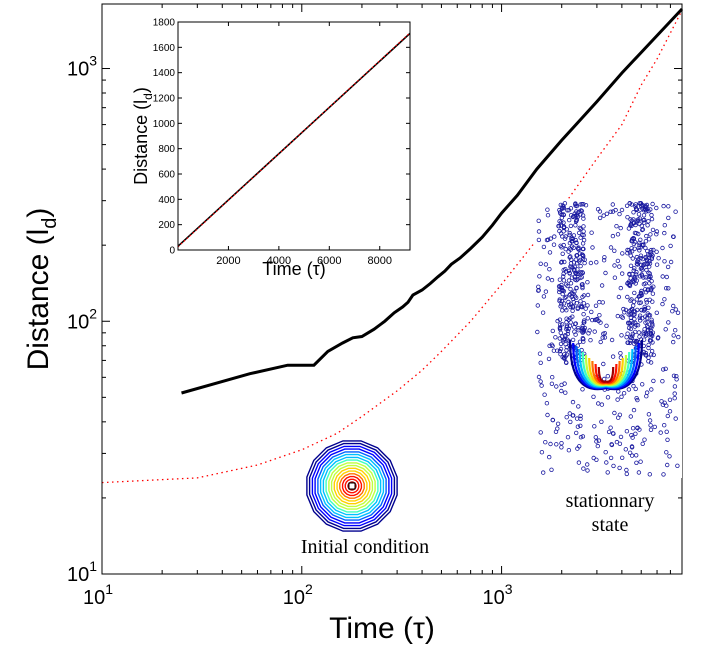 The height and width of the screenshot is (646, 701). Describe the element at coordinates (166, 225) in the screenshot. I see `inset-y-tick-label: 200` at that location.